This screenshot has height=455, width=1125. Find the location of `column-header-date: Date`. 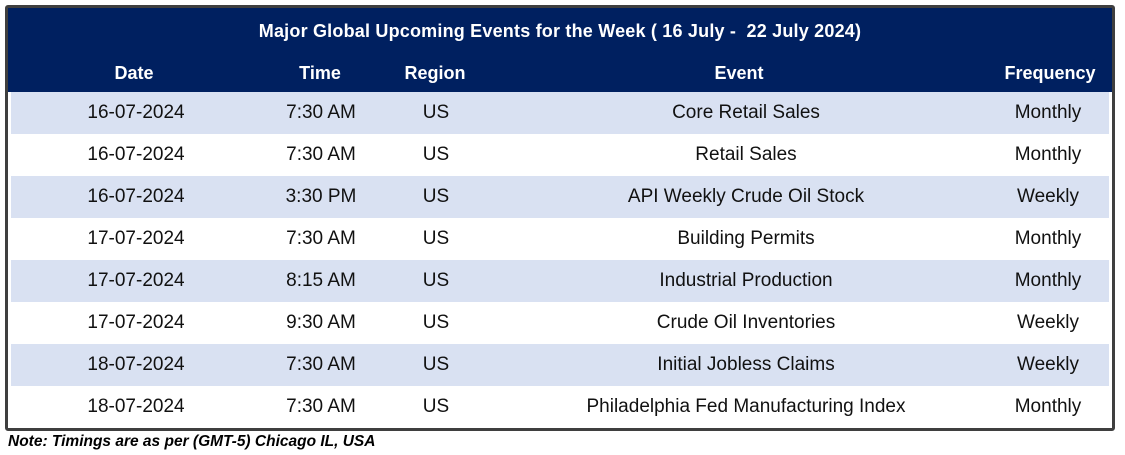

column-header-date: Date is located at coordinates (134, 72).